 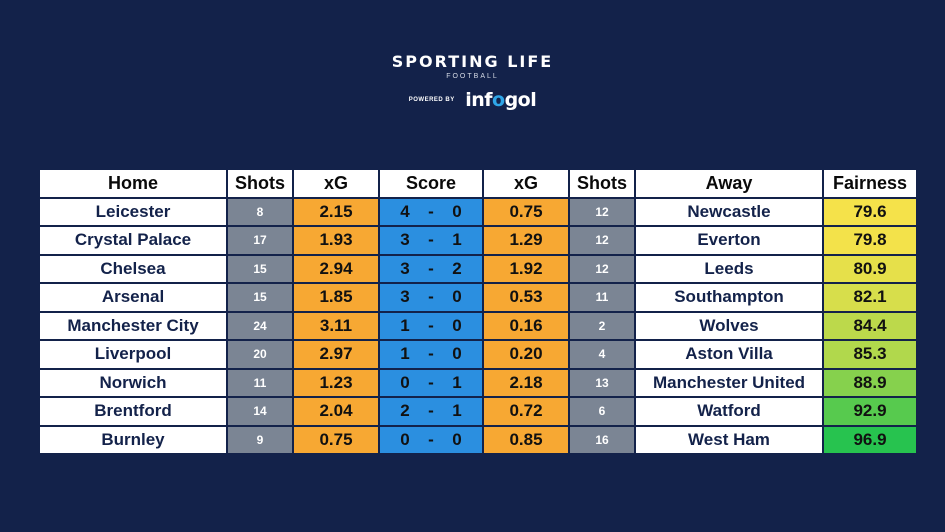 What do you see at coordinates (133, 183) in the screenshot?
I see `header-home: Home` at bounding box center [133, 183].